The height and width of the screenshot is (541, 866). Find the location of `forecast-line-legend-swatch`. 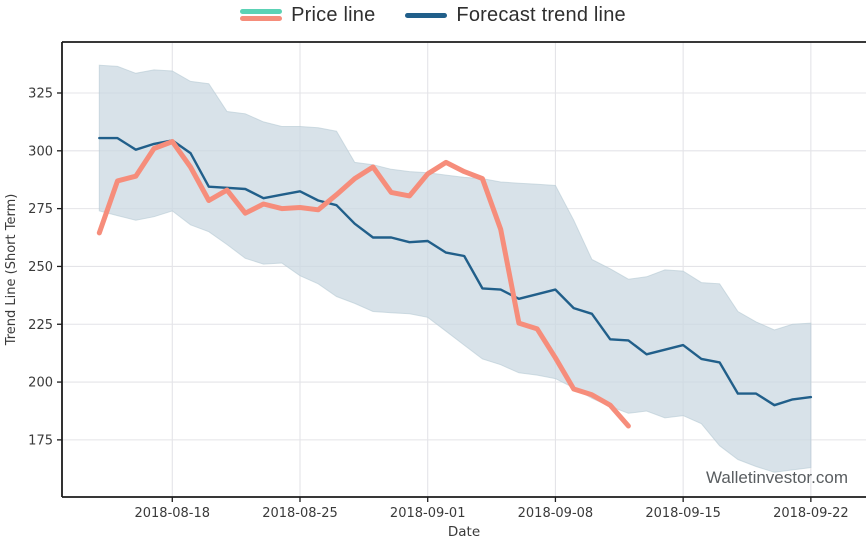

forecast-line-legend-swatch is located at coordinates (426, 15).